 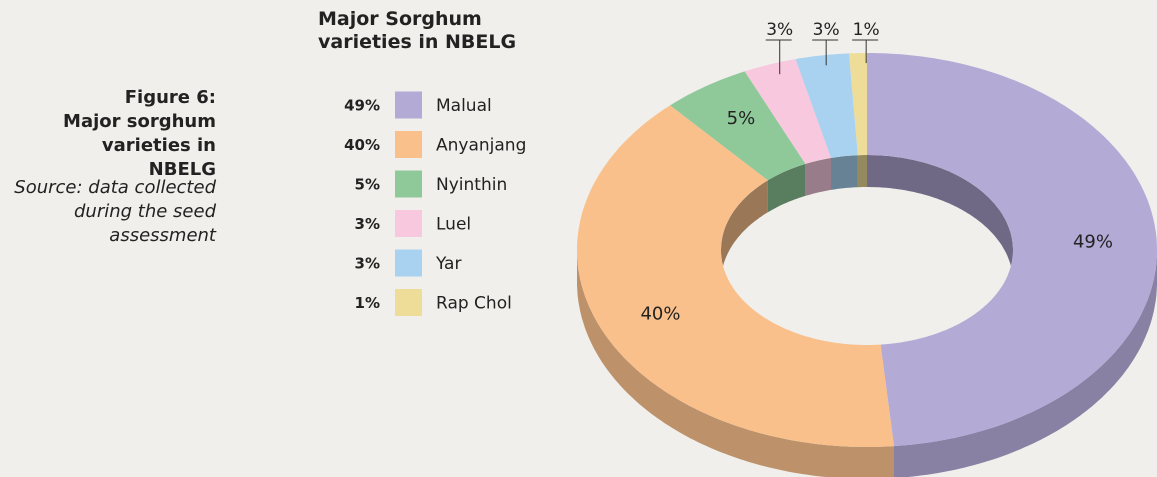 What do you see at coordinates (866, 30) in the screenshot?
I see `data-label: 1%` at bounding box center [866, 30].